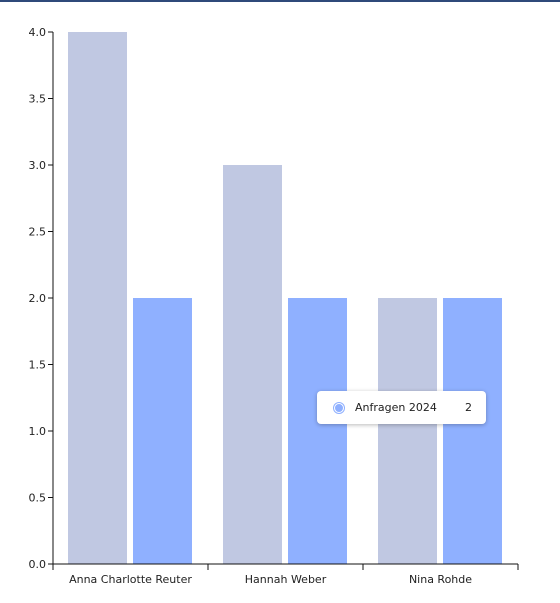 The width and height of the screenshot is (560, 603). Describe the element at coordinates (339, 407) in the screenshot. I see `series-color-dot-icon` at that location.